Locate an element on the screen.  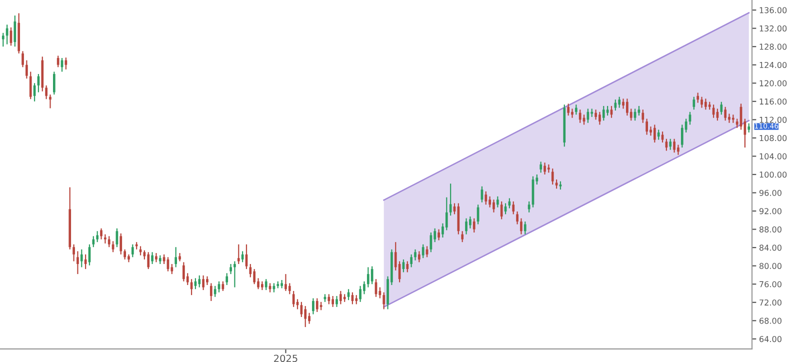
y-tick-label: 96.00 is located at coordinates (770, 193).